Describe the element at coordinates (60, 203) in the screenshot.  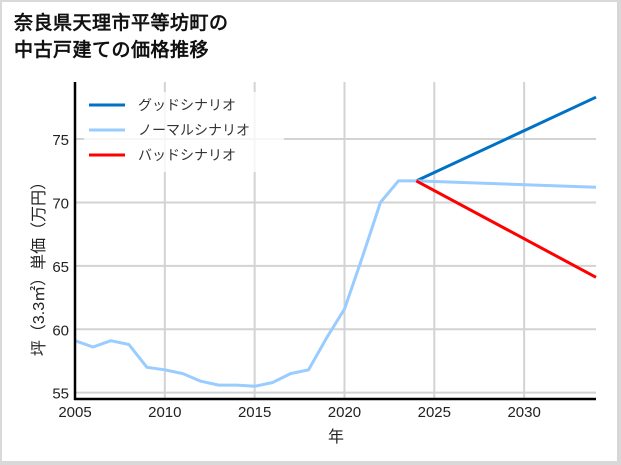
I see `y-tick-label: 70` at that location.